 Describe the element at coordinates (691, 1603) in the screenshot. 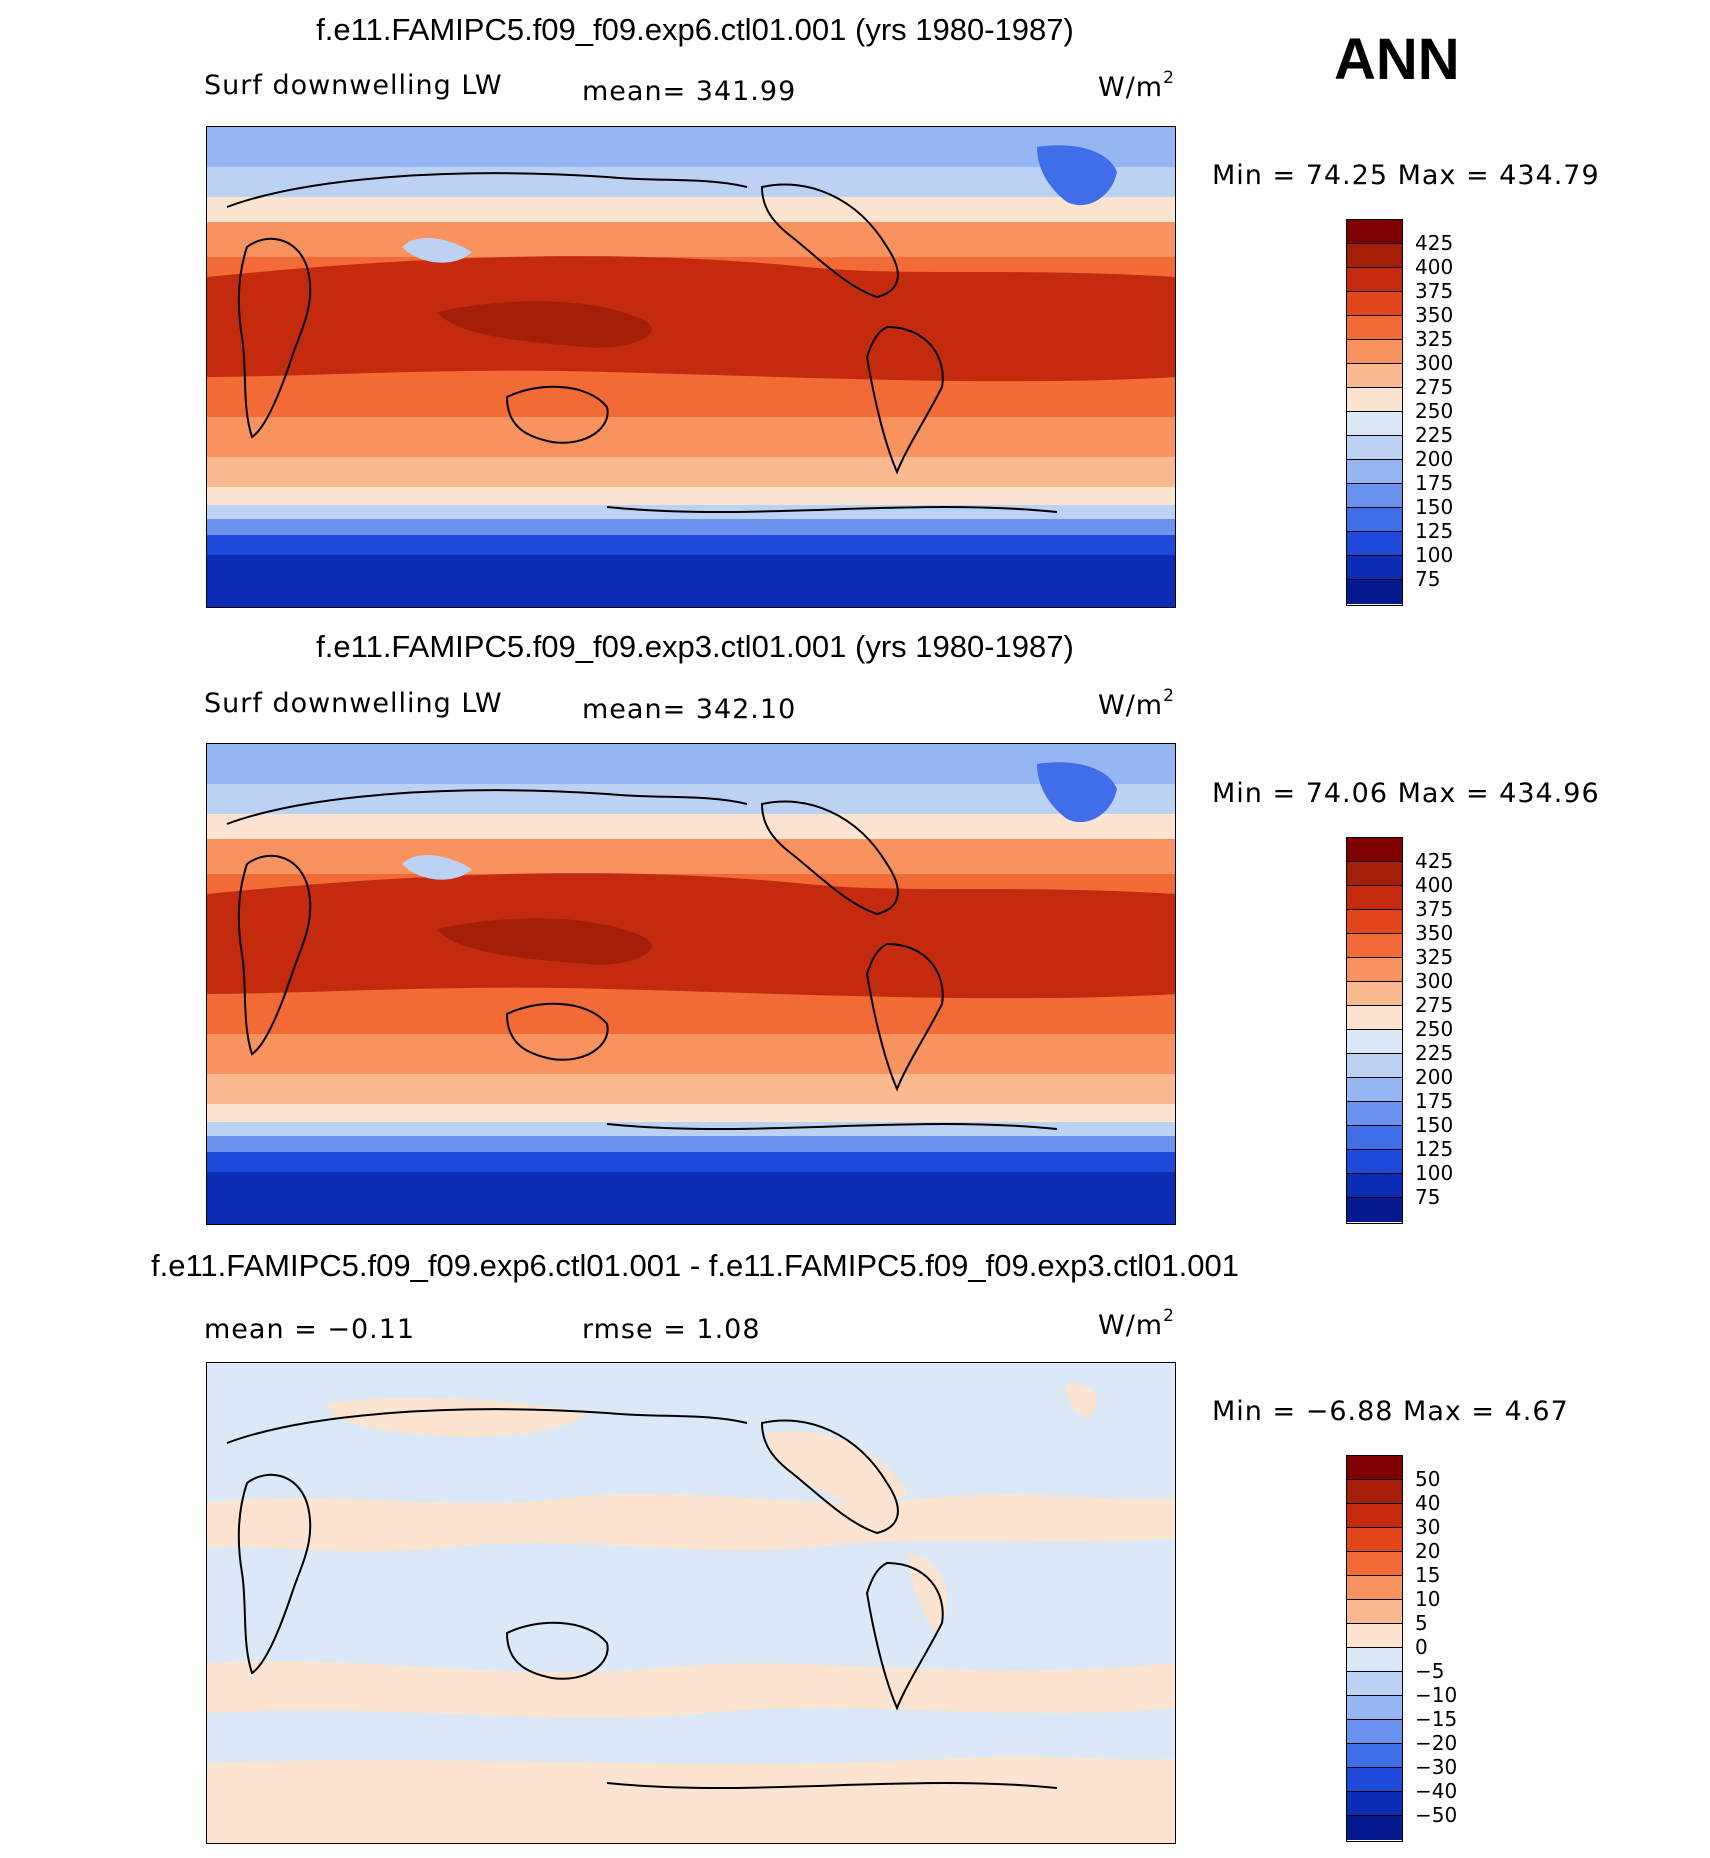

I see `panel-3-map` at that location.